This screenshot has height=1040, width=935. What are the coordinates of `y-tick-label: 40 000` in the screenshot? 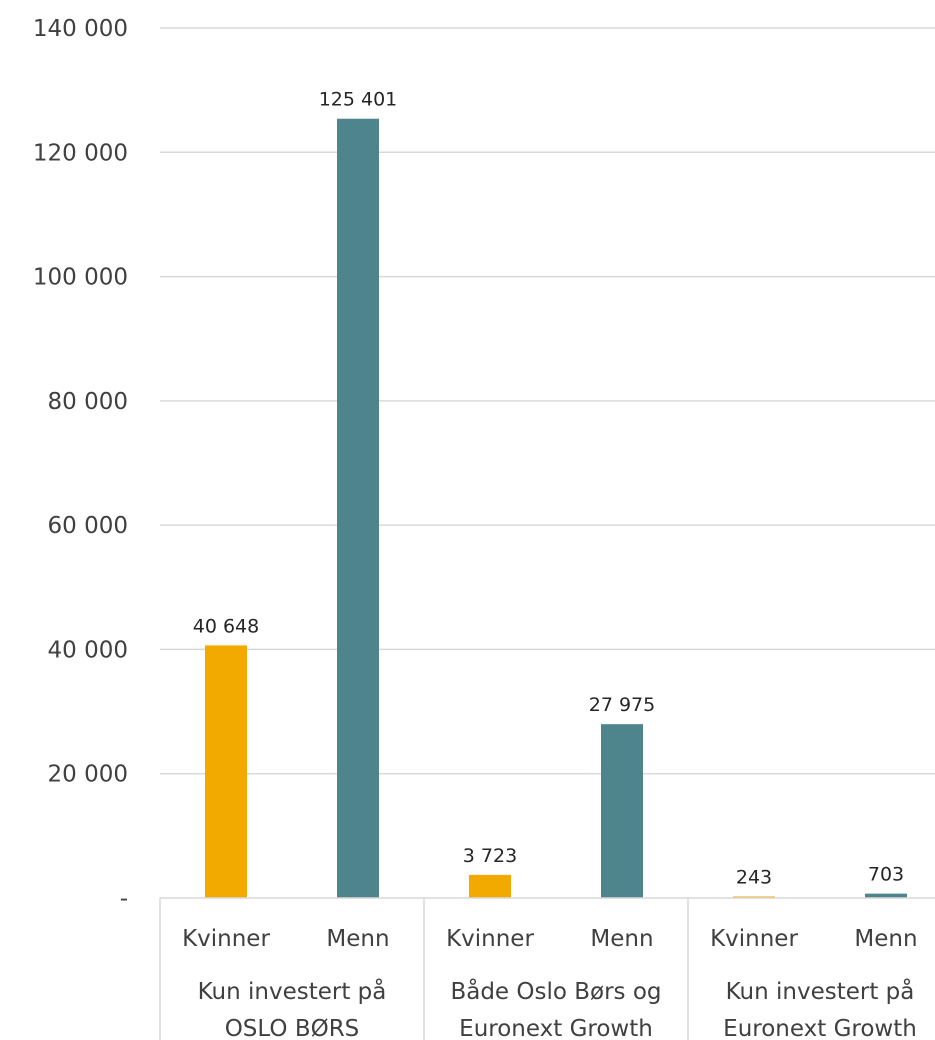 It's located at (88, 650).